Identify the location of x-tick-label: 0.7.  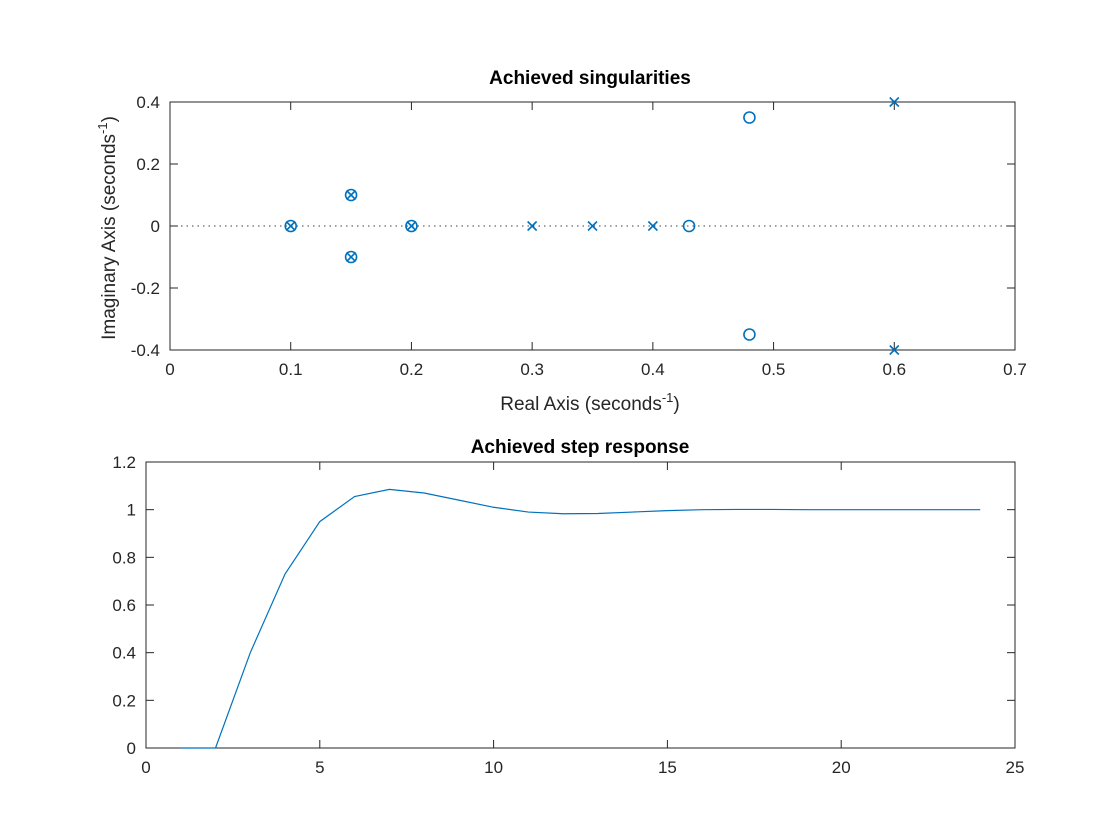
(1015, 369).